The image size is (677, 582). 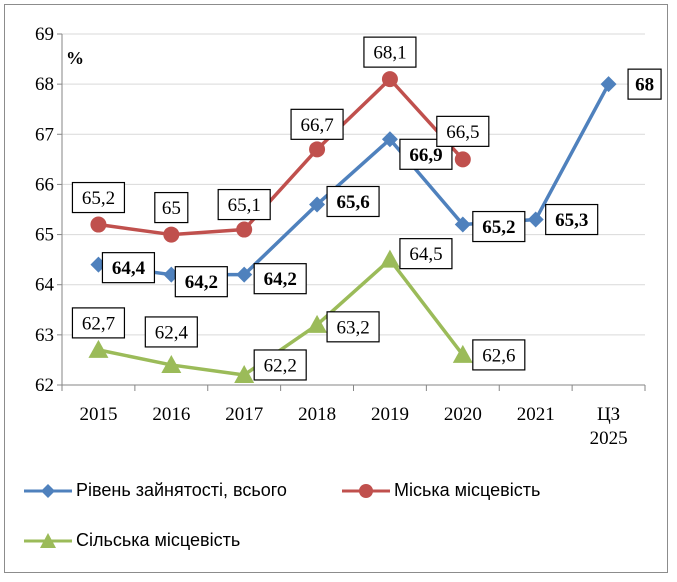 What do you see at coordinates (536, 414) in the screenshot?
I see `x-tick-label: 2021` at bounding box center [536, 414].